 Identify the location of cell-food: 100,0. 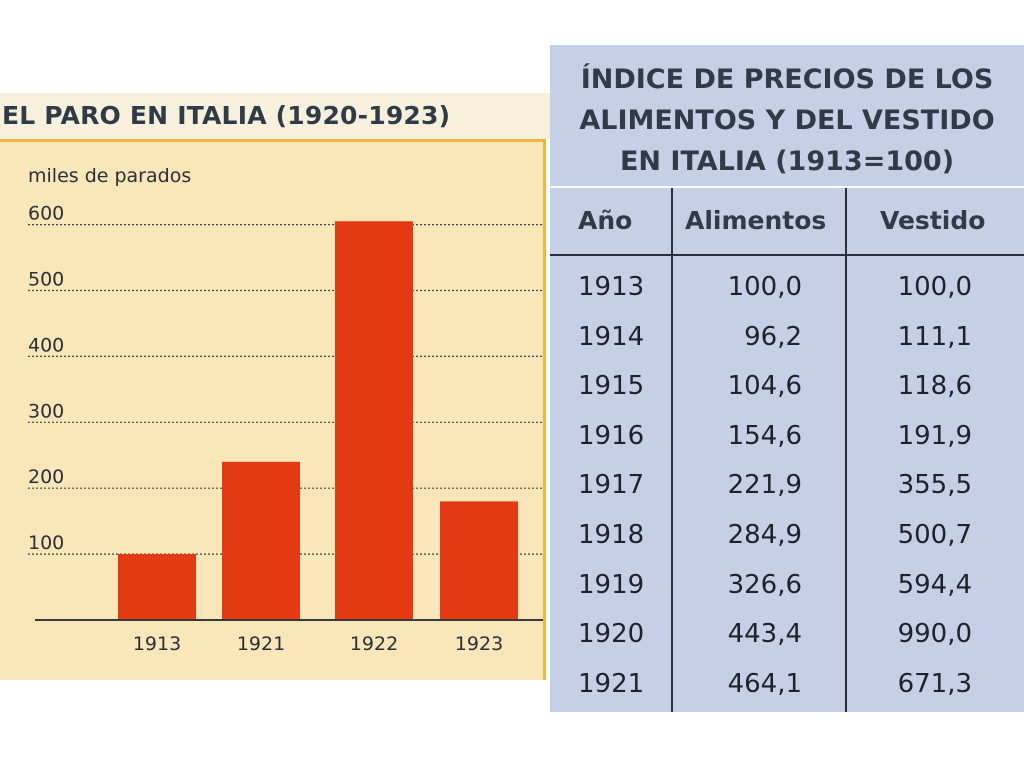
(764, 287).